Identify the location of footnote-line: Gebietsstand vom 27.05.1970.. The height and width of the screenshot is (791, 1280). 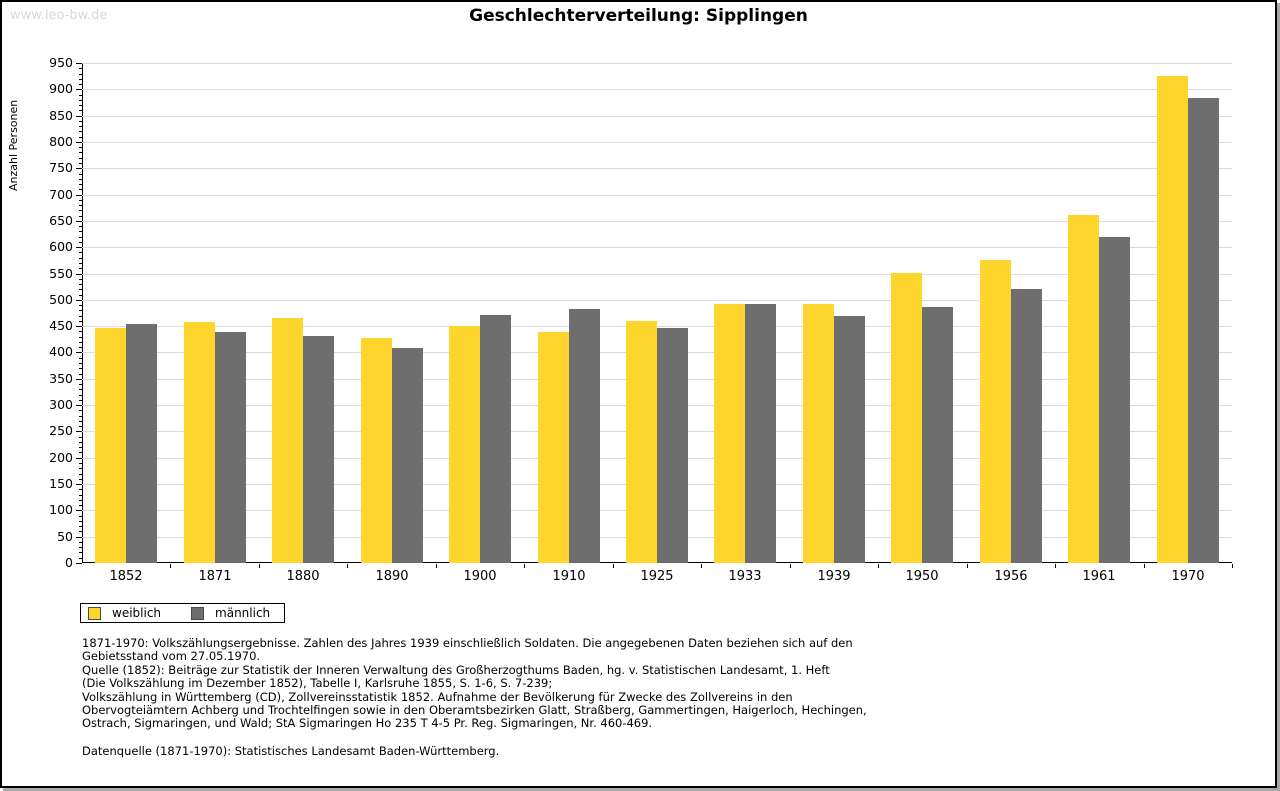
(171, 656).